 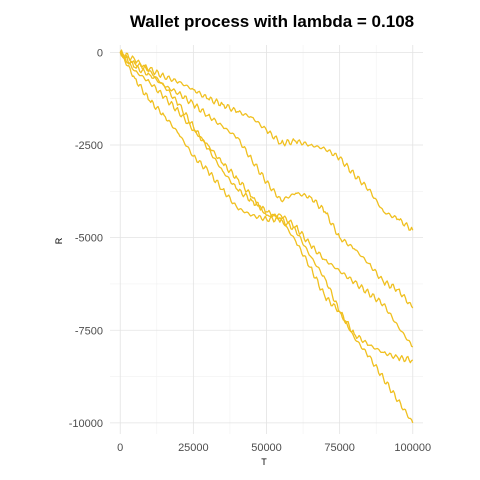 I want to click on y-tick-label: -2500, so click(x=89, y=146).